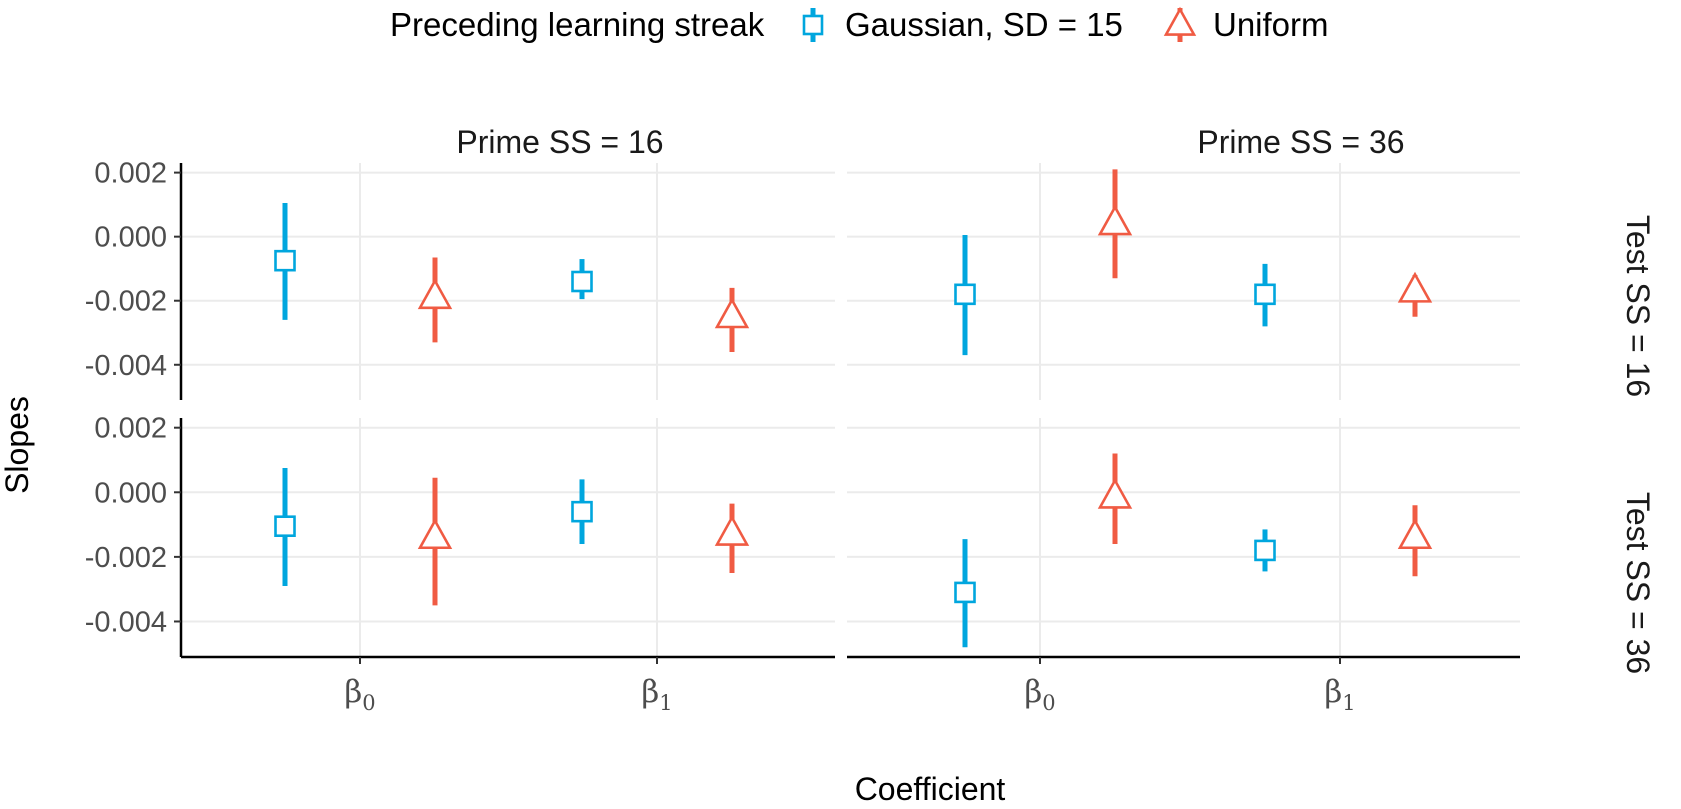 This screenshot has height=809, width=1681. Describe the element at coordinates (17, 445) in the screenshot. I see `y-axis-title: Slopes` at that location.